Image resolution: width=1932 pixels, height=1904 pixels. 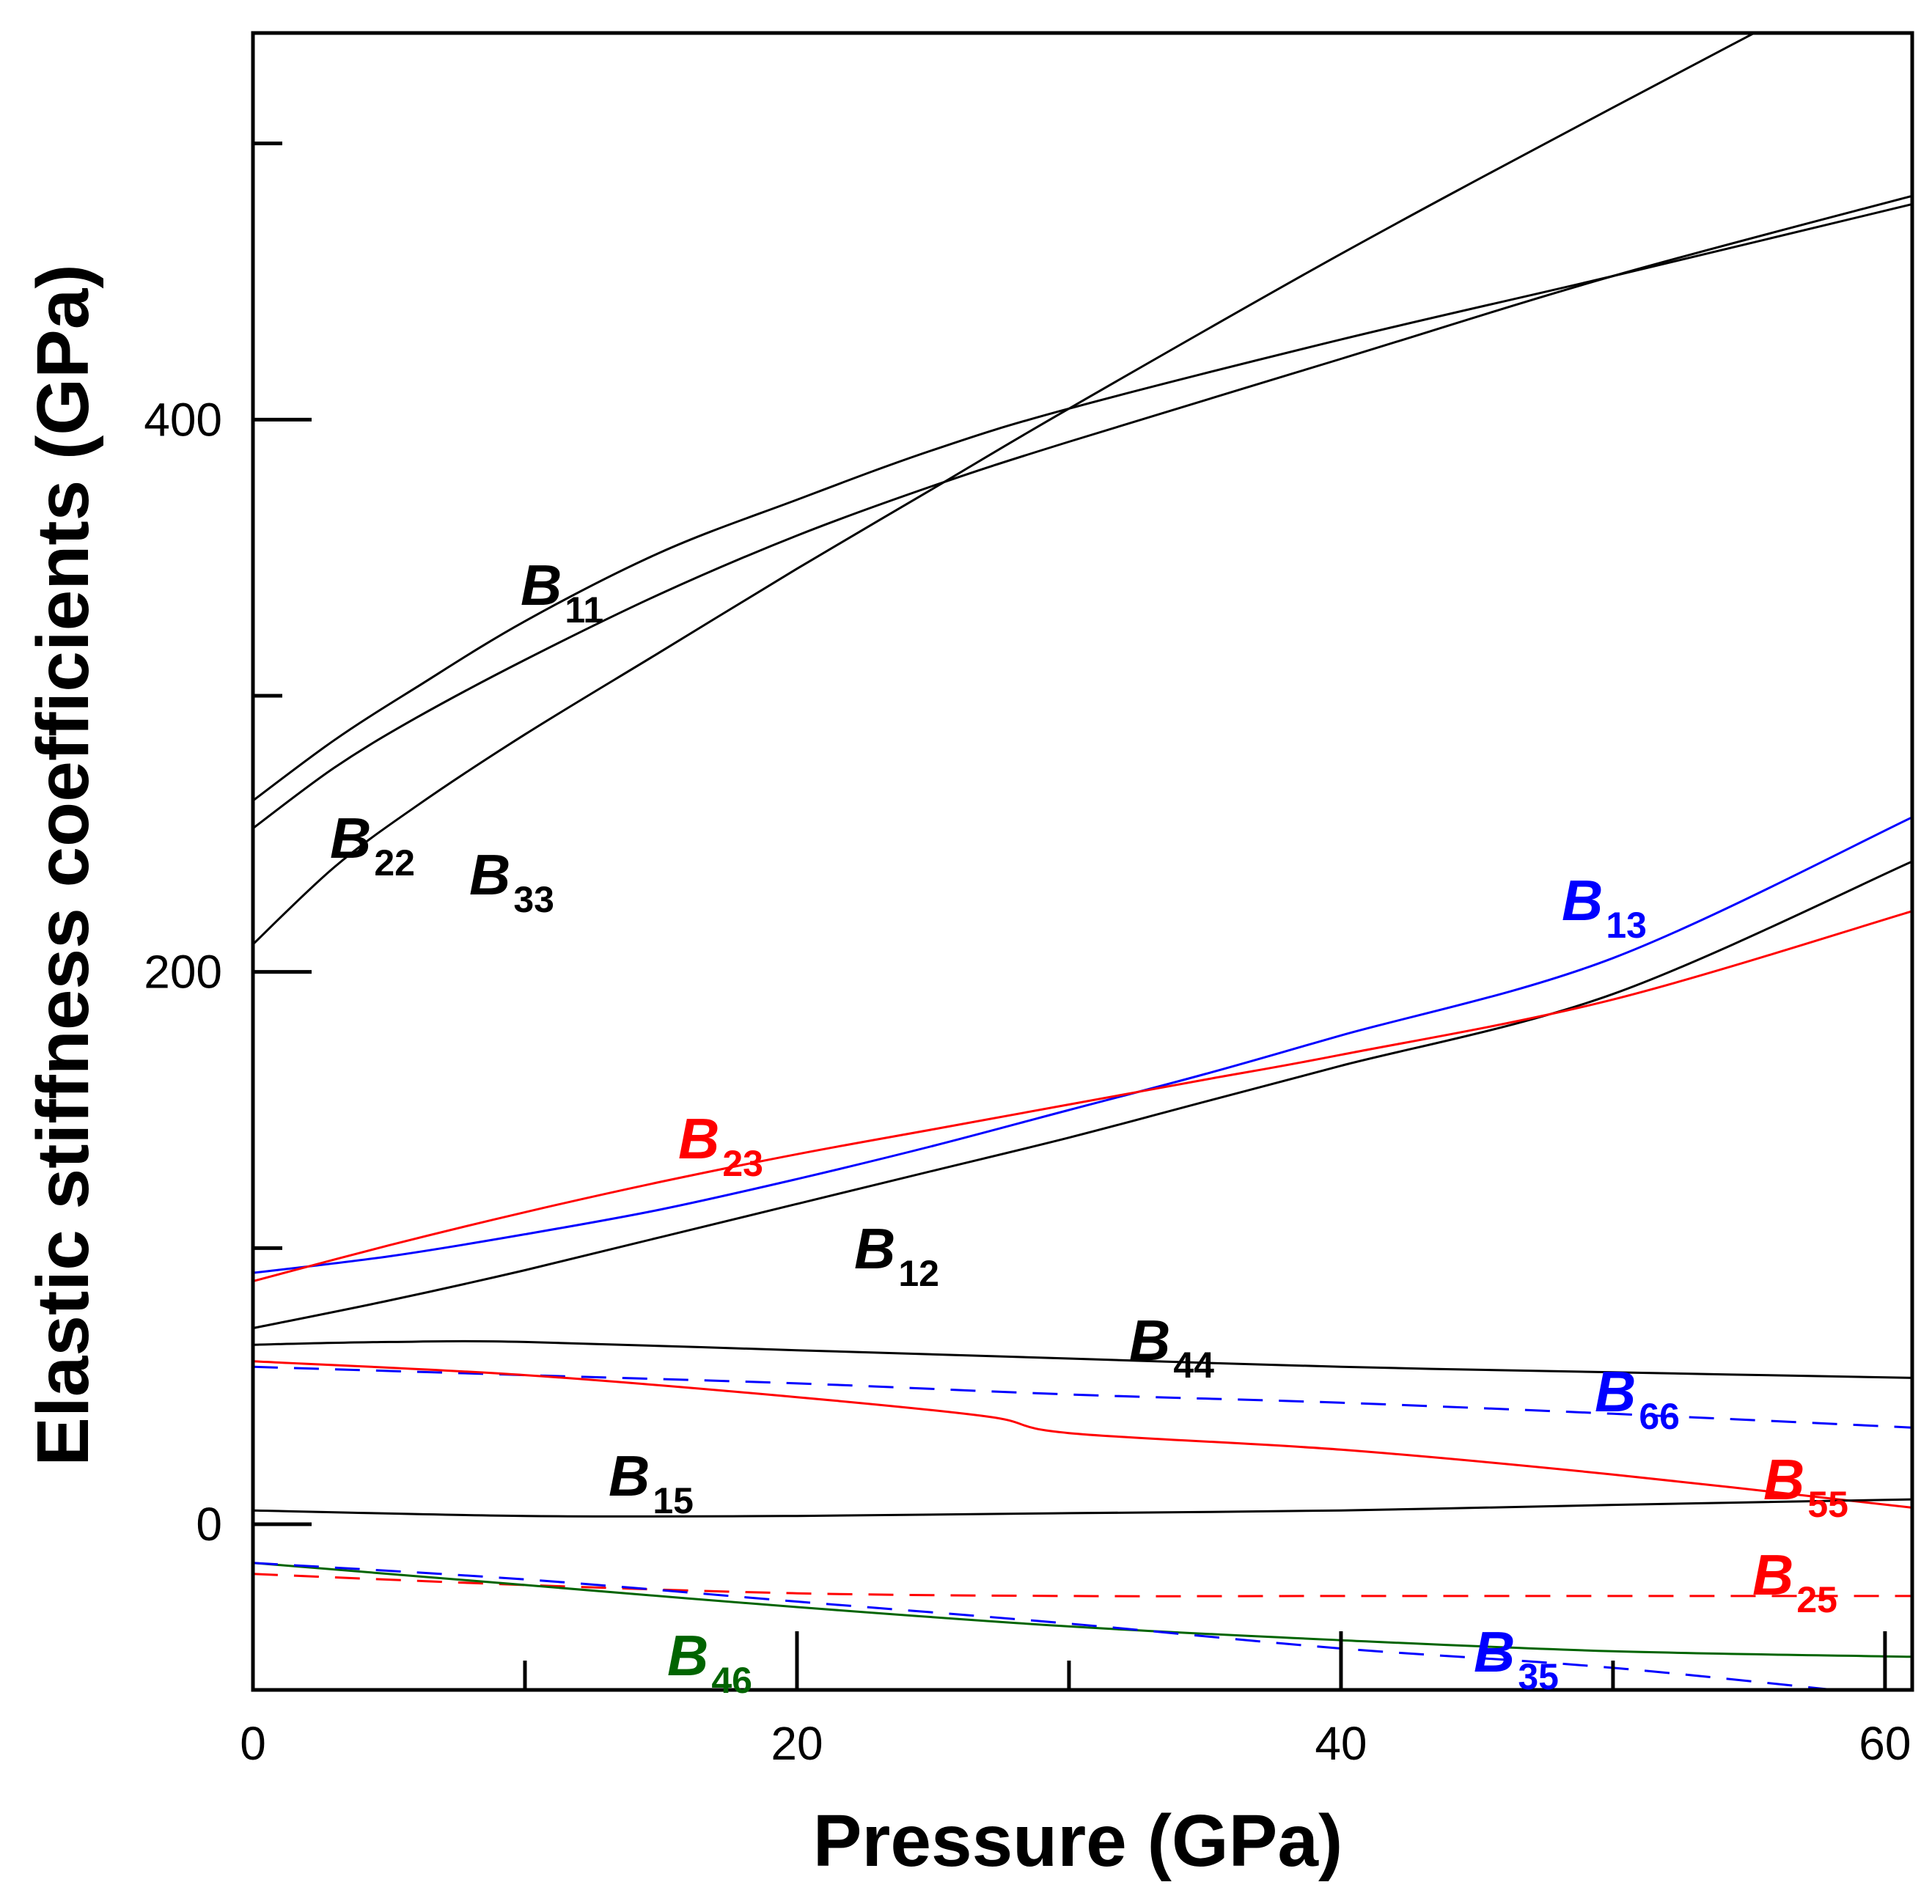 I want to click on series-line-b55, so click(x=1082, y=1434).